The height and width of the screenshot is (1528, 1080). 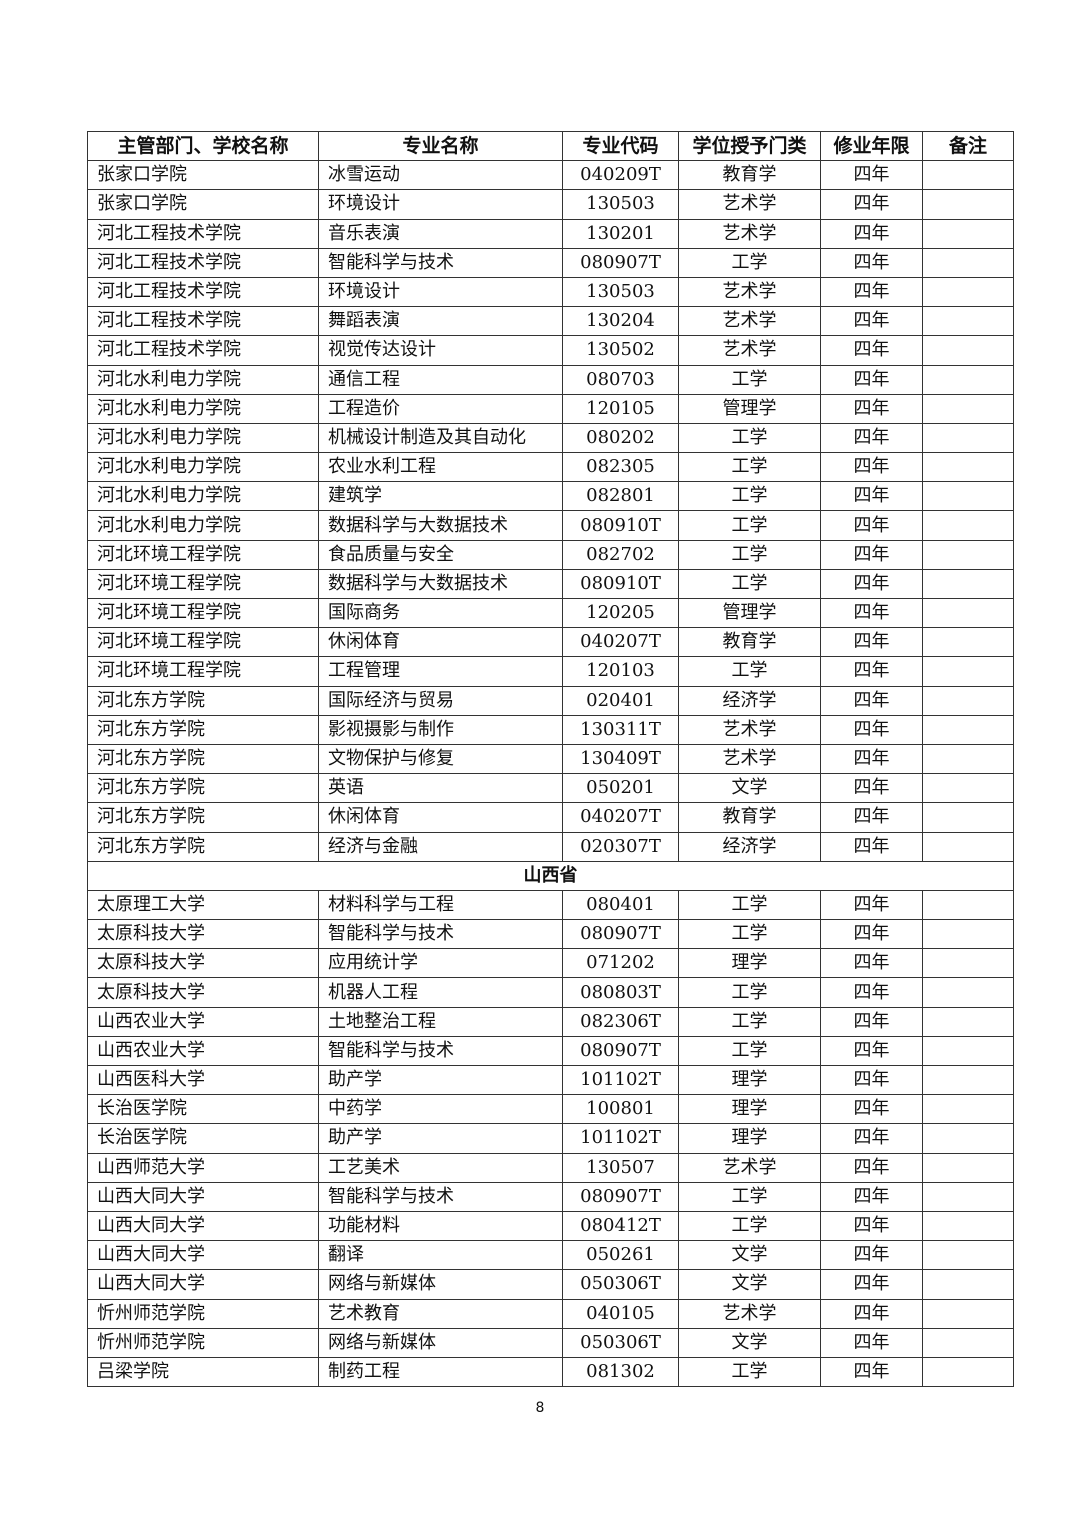 What do you see at coordinates (440, 350) in the screenshot?
I see `major-name-cell: 视觉传达设计` at bounding box center [440, 350].